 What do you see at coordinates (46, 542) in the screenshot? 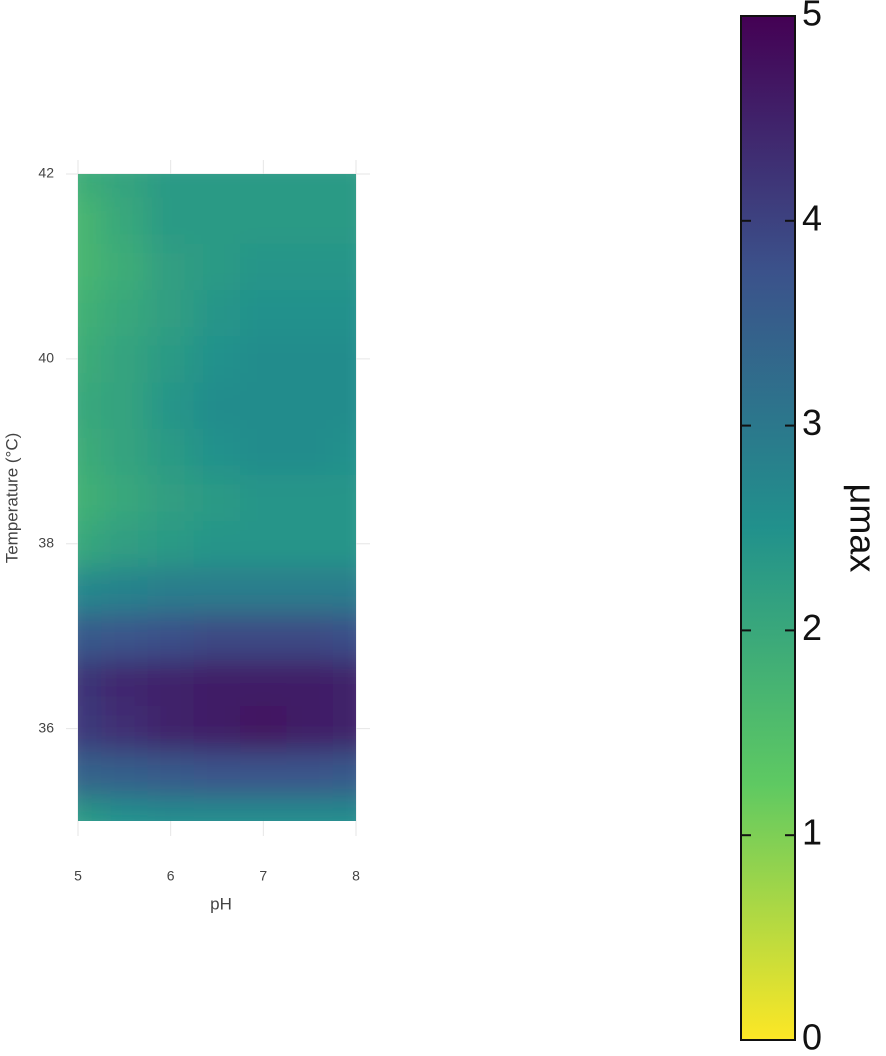
I see `y-tick-label: 38` at bounding box center [46, 542].